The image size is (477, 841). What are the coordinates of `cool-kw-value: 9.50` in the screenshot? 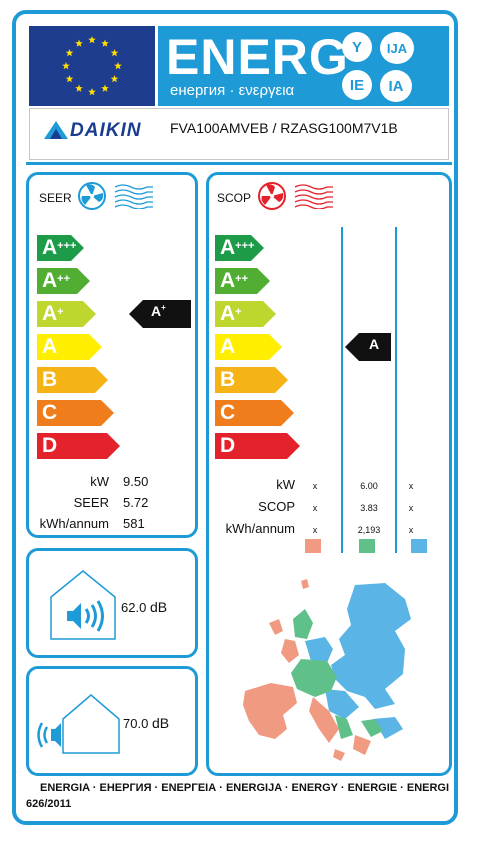 It's located at (136, 481).